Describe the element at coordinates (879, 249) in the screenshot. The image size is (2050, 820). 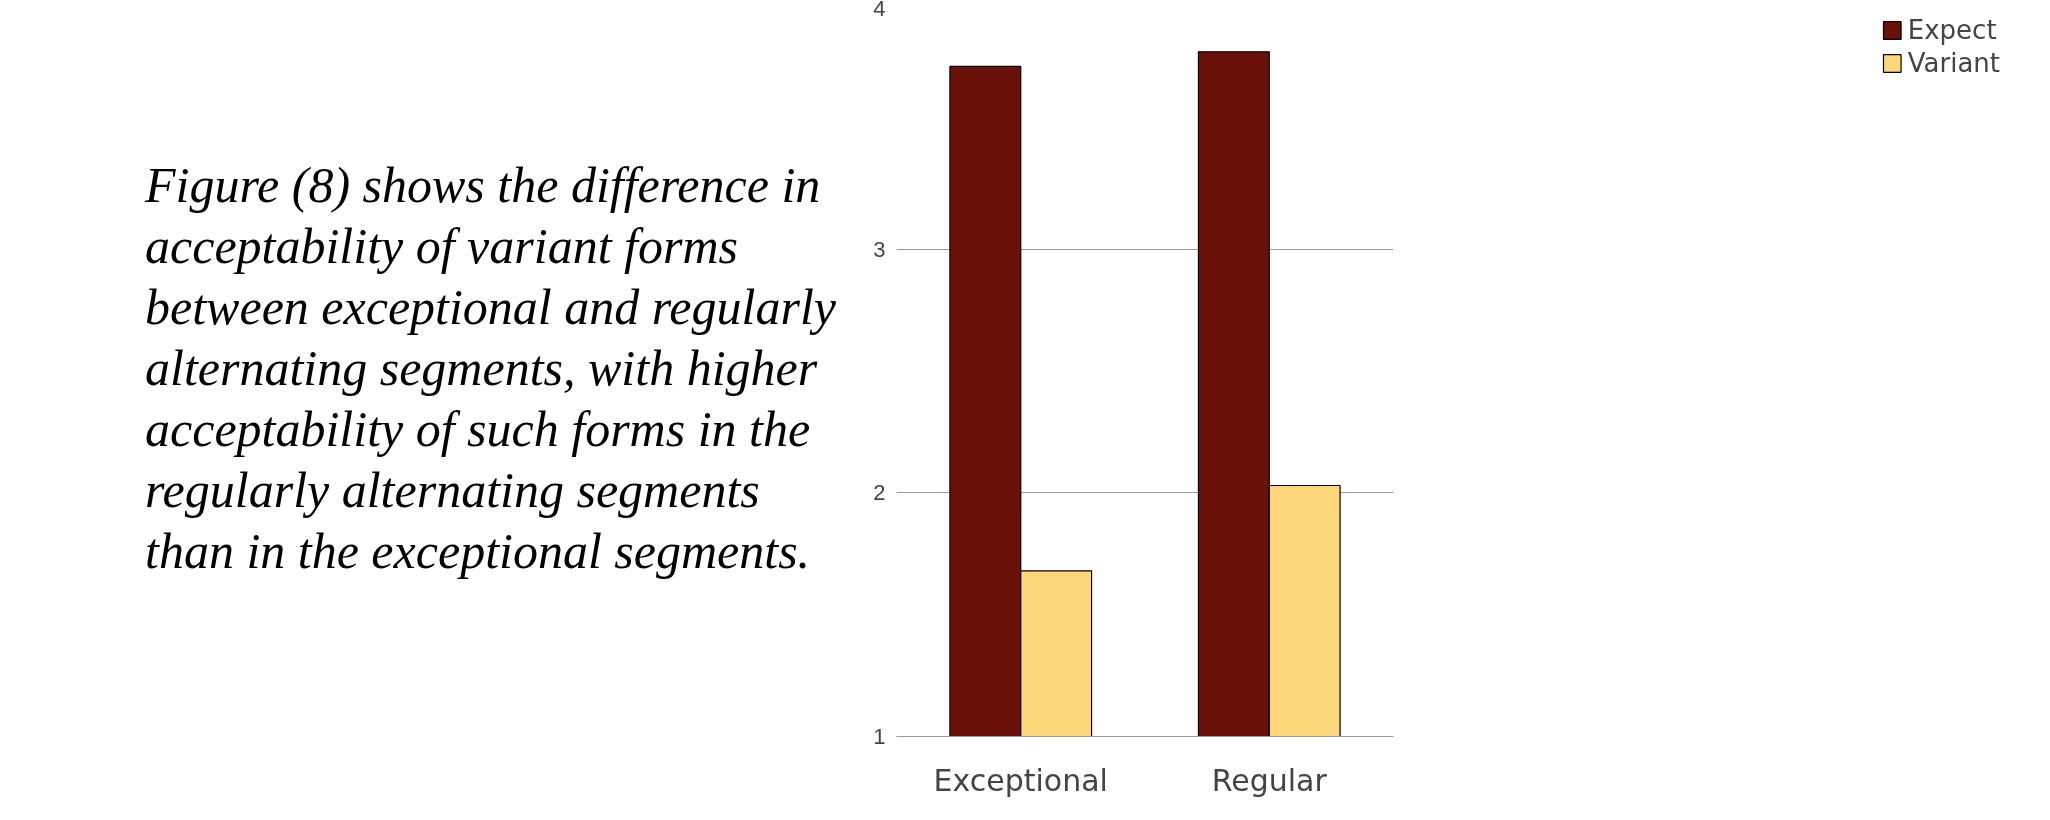
I see `y-tick-label: 3` at that location.